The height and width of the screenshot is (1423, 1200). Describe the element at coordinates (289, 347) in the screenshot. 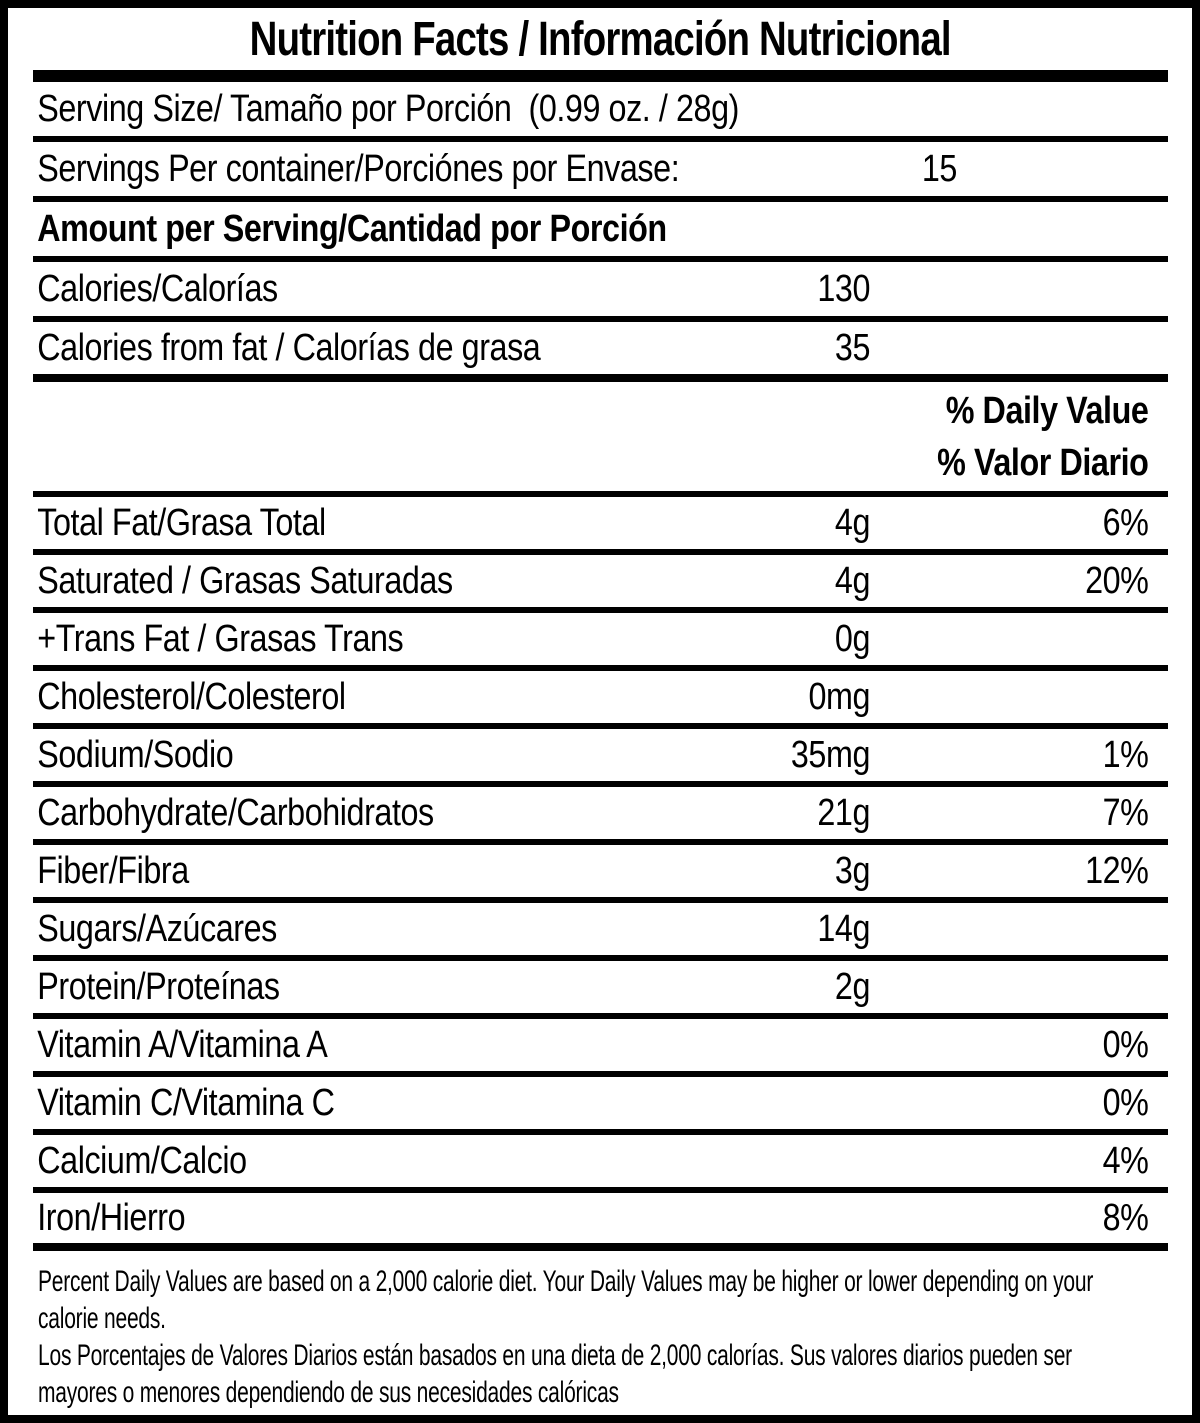

I see `calories-from-fat-label: Calories from fat / Calorías de grasa` at that location.